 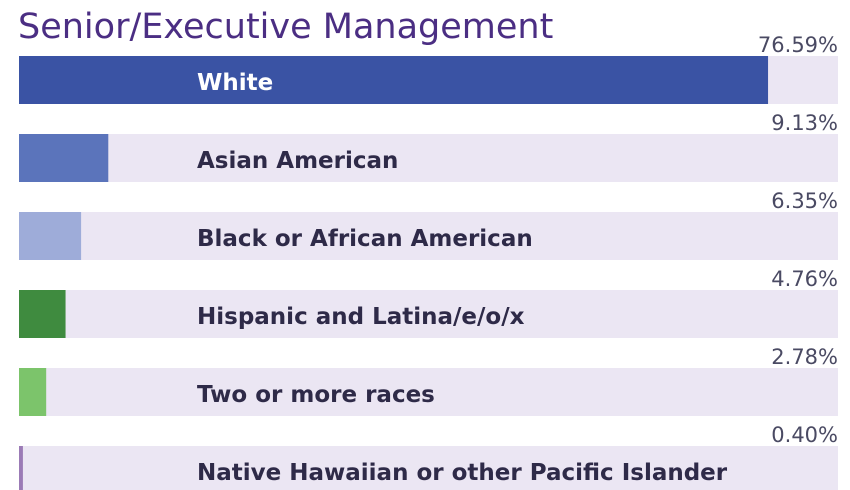 What do you see at coordinates (361, 317) in the screenshot?
I see `category-label: Hispanic and Latina/e/o/x` at bounding box center [361, 317].